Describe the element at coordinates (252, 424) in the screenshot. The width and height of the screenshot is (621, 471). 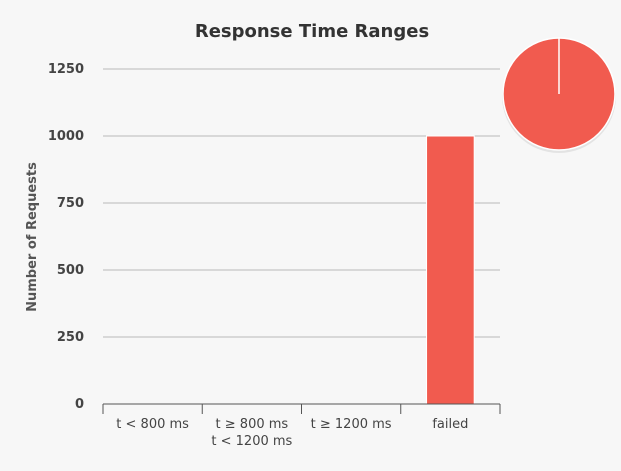
I see `x-tick-label: t ≥ 800 ms` at that location.